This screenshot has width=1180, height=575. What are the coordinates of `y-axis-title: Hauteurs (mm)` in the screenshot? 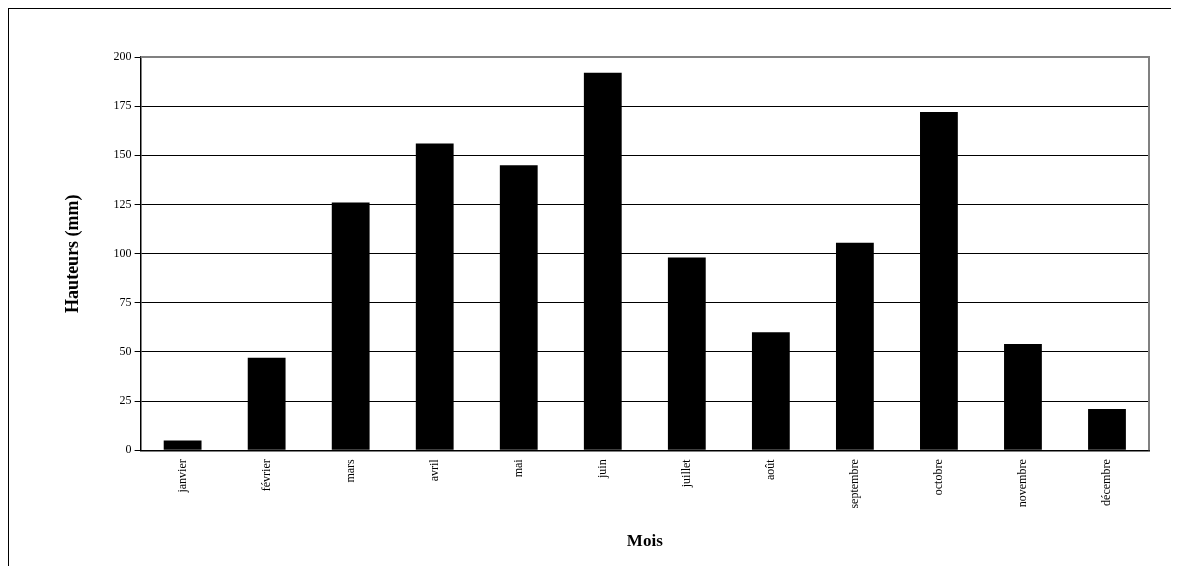 It's located at (73, 253).